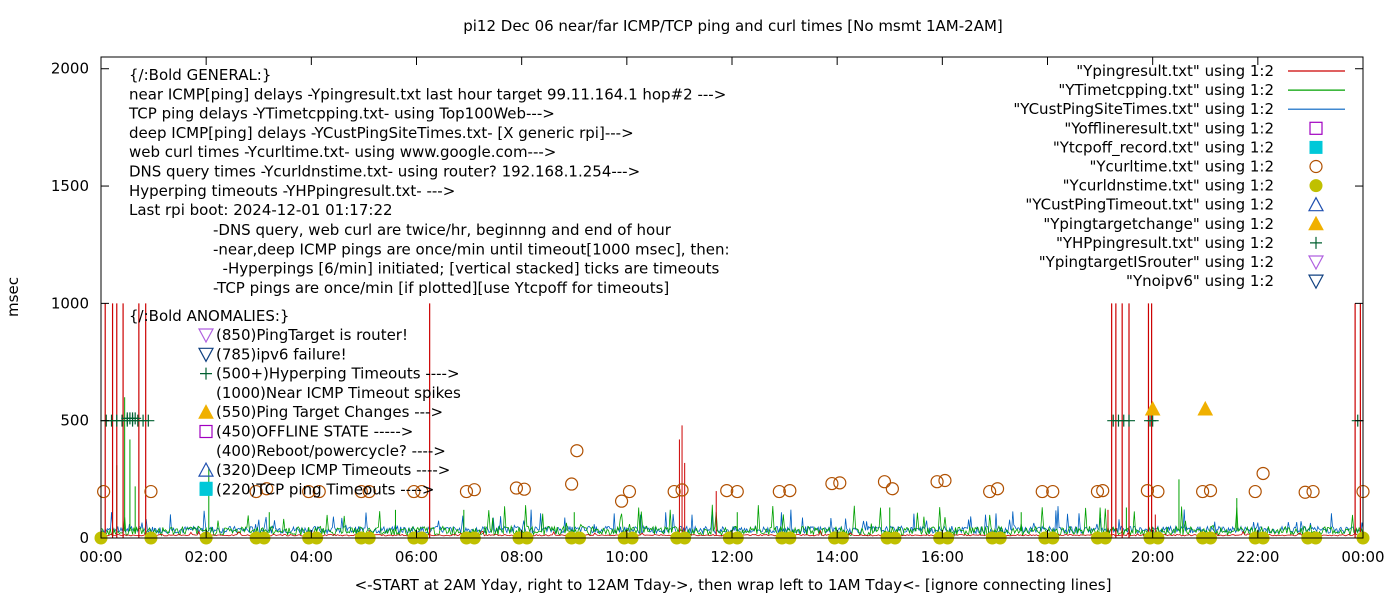 The image size is (1400, 600). What do you see at coordinates (70, 303) in the screenshot?
I see `y-tick-label: 1000` at bounding box center [70, 303].